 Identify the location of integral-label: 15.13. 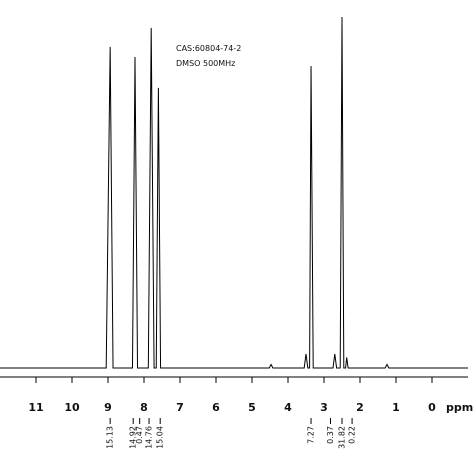
(110, 437).